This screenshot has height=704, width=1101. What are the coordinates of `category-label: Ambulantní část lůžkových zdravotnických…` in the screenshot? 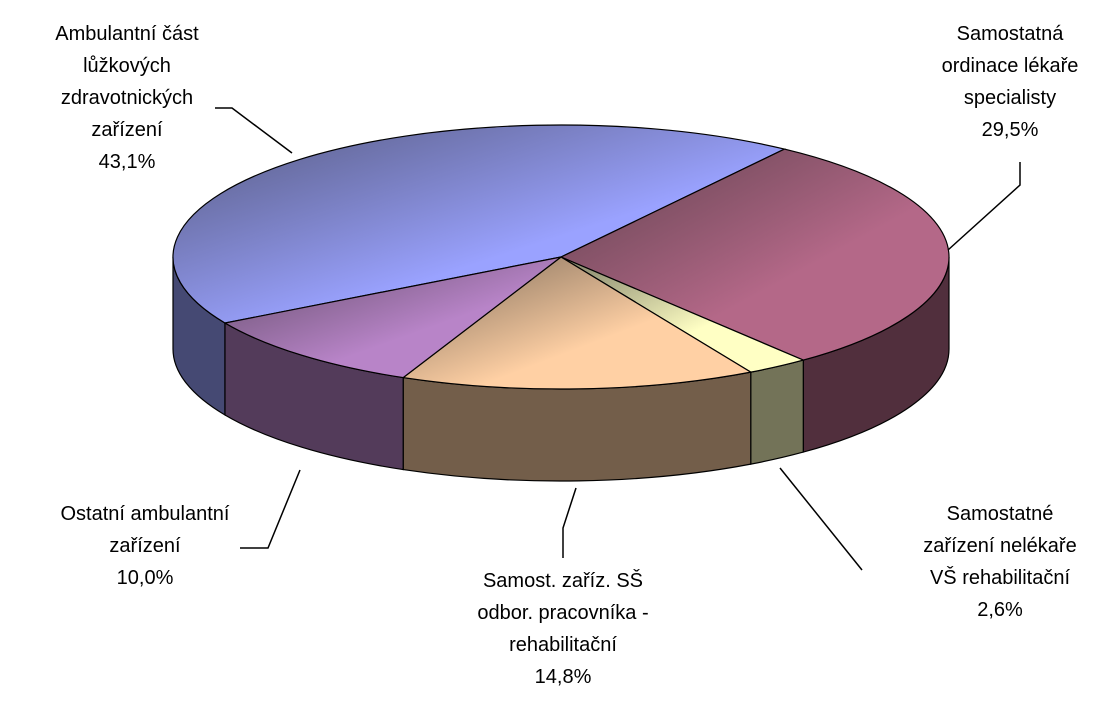 It's located at (127, 82).